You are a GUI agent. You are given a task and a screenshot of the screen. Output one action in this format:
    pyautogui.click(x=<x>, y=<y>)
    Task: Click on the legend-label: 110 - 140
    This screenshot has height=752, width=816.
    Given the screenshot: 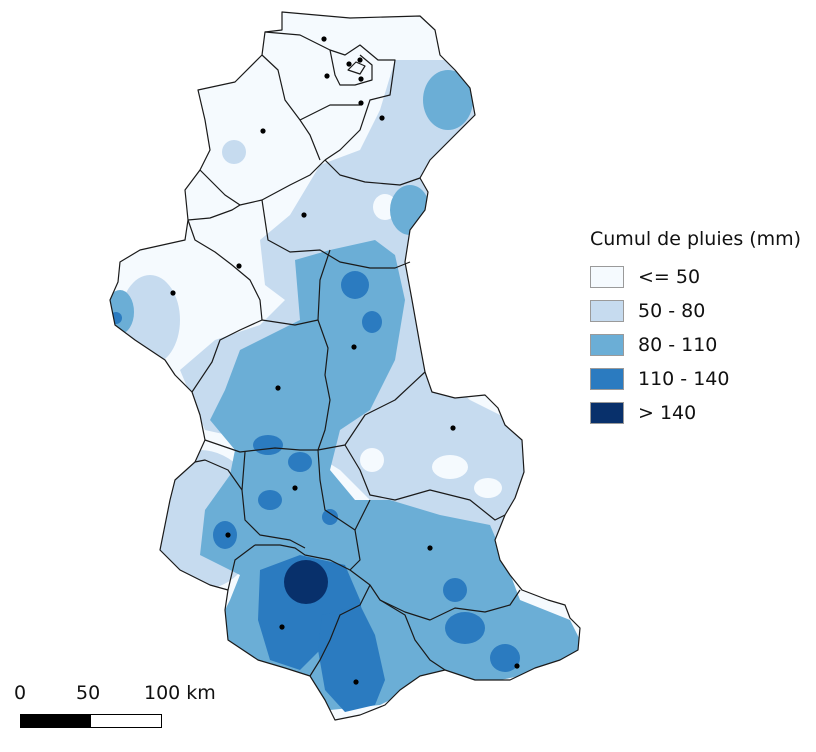 What is the action you would take?
    pyautogui.click(x=684, y=379)
    